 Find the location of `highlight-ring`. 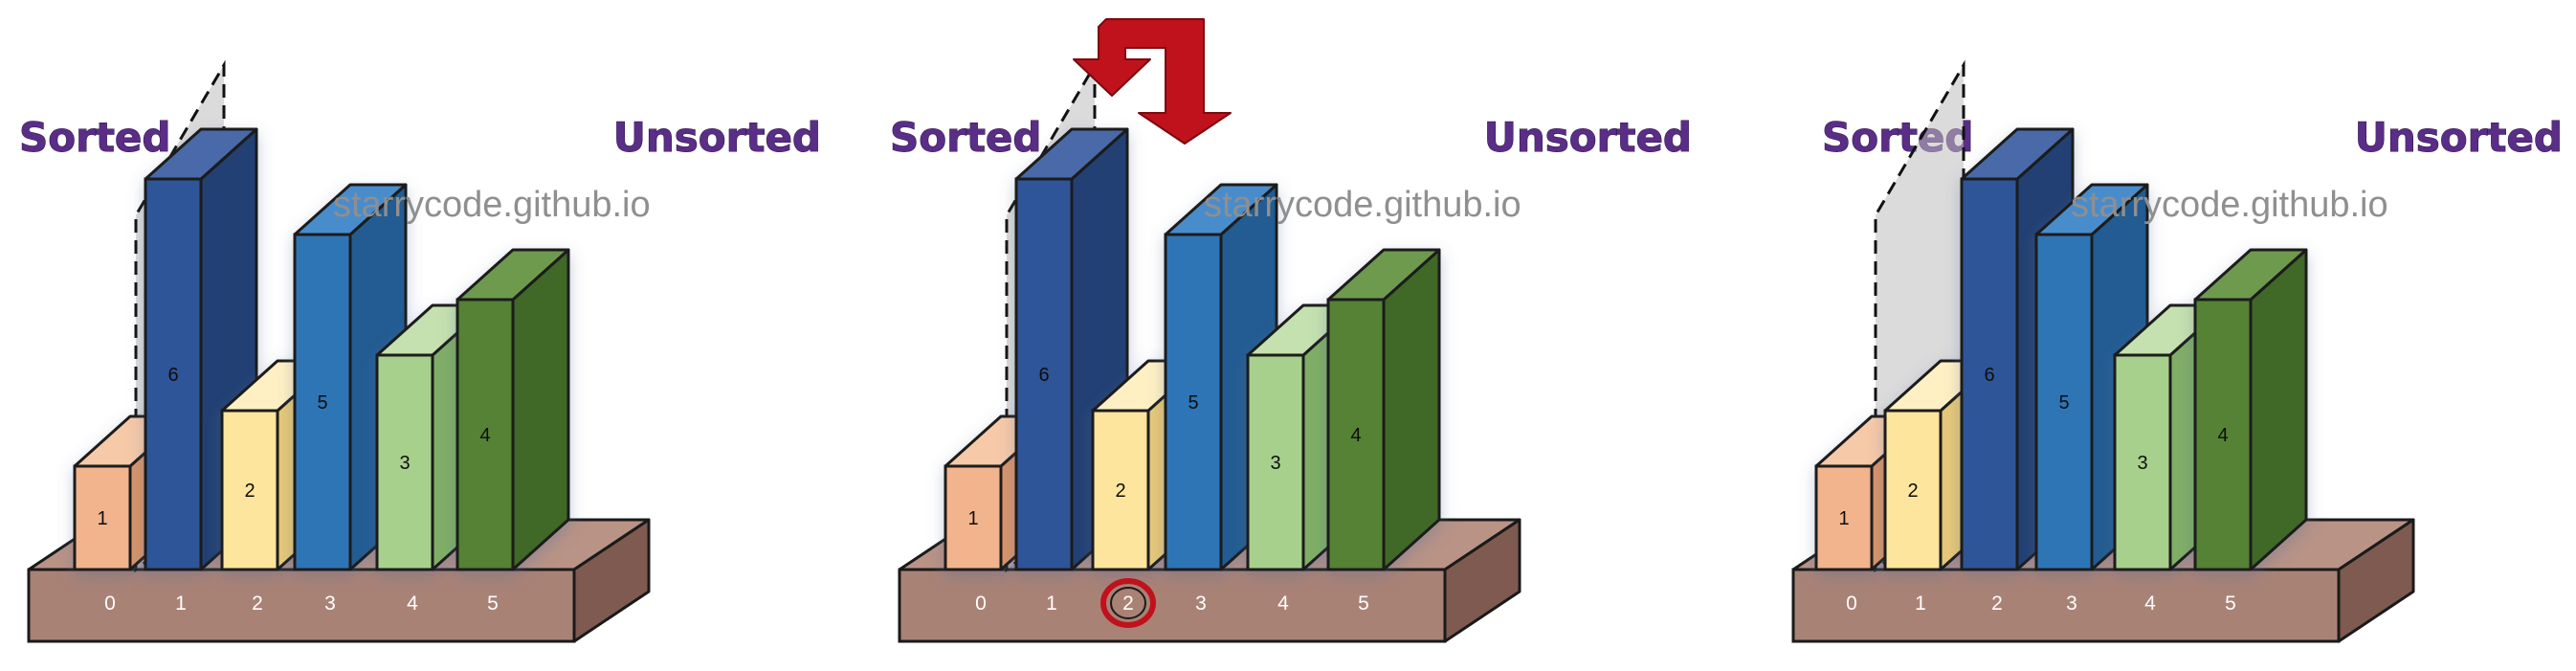

highlight-ring is located at coordinates (1128, 603).